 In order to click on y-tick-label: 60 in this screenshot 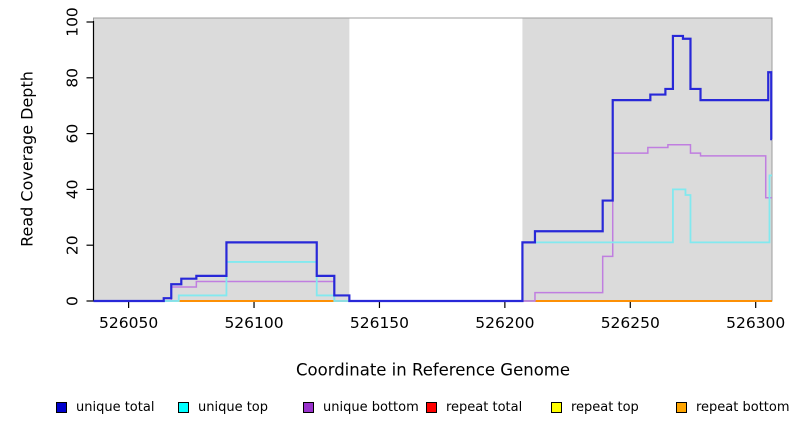, I will do `click(73, 134)`.